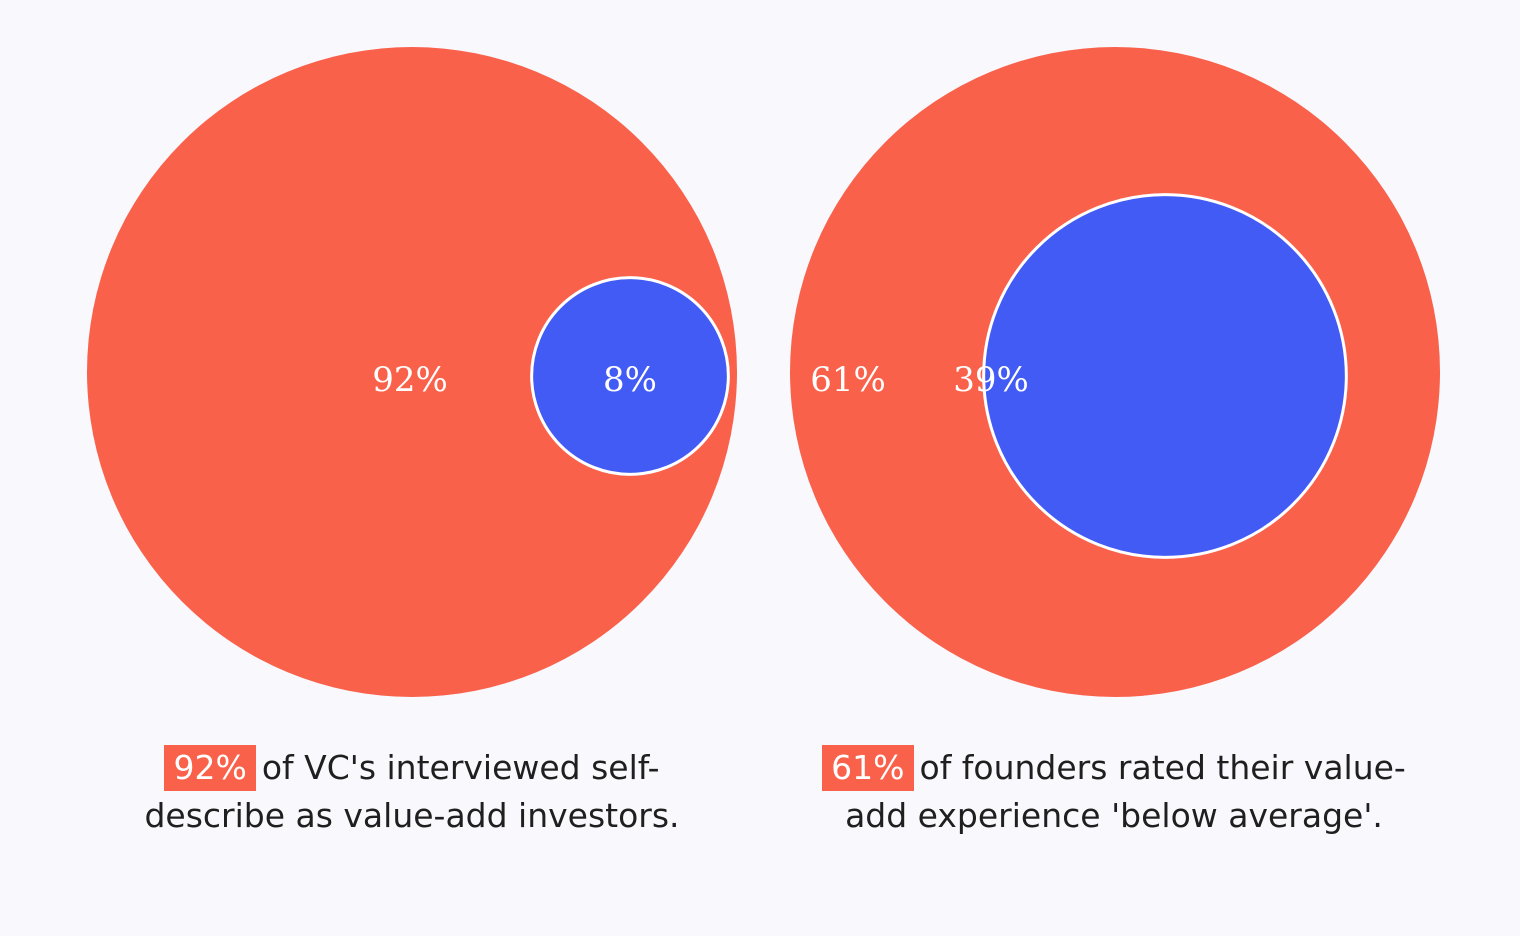 Image resolution: width=1520 pixels, height=936 pixels. Describe the element at coordinates (210, 768) in the screenshot. I see `caption-left-highlight: 92%` at that location.